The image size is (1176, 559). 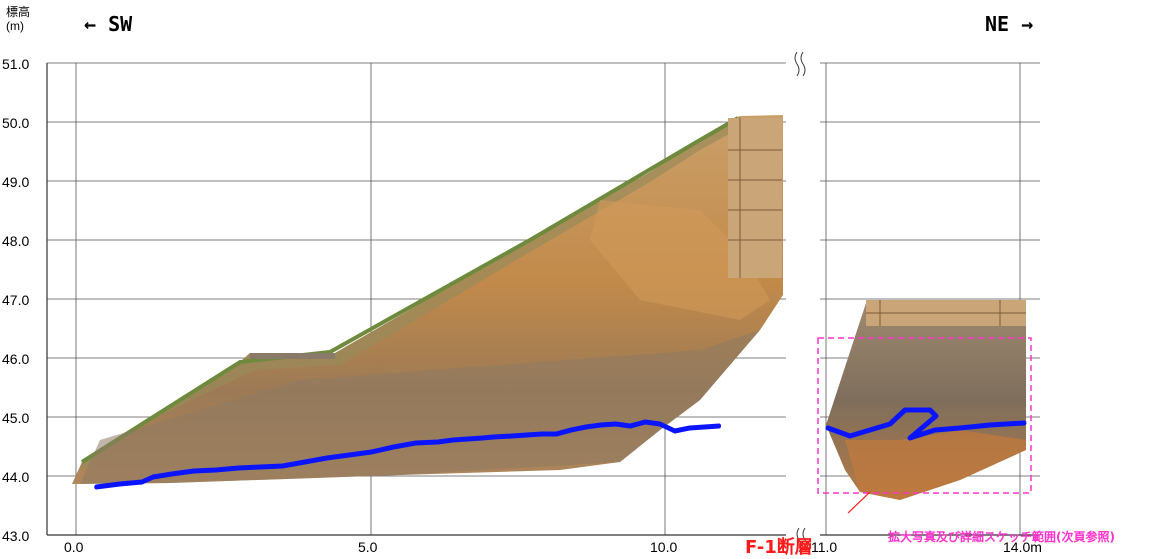 What do you see at coordinates (800, 64) in the screenshot?
I see `axis-break-mark-top` at bounding box center [800, 64].